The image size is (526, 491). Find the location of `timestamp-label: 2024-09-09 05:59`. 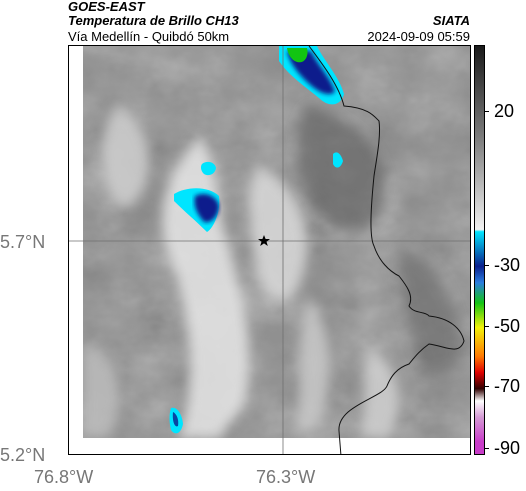

timestamp-label: 2024-09-09 05:59 is located at coordinates (418, 36).